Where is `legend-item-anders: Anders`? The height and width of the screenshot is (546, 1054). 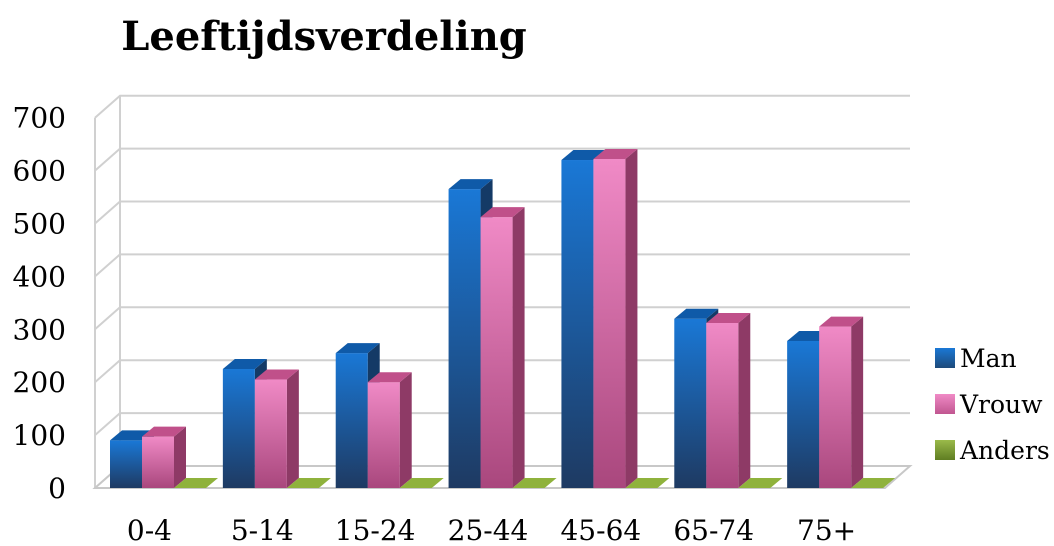 legend-item-anders: Anders is located at coordinates (992, 450).